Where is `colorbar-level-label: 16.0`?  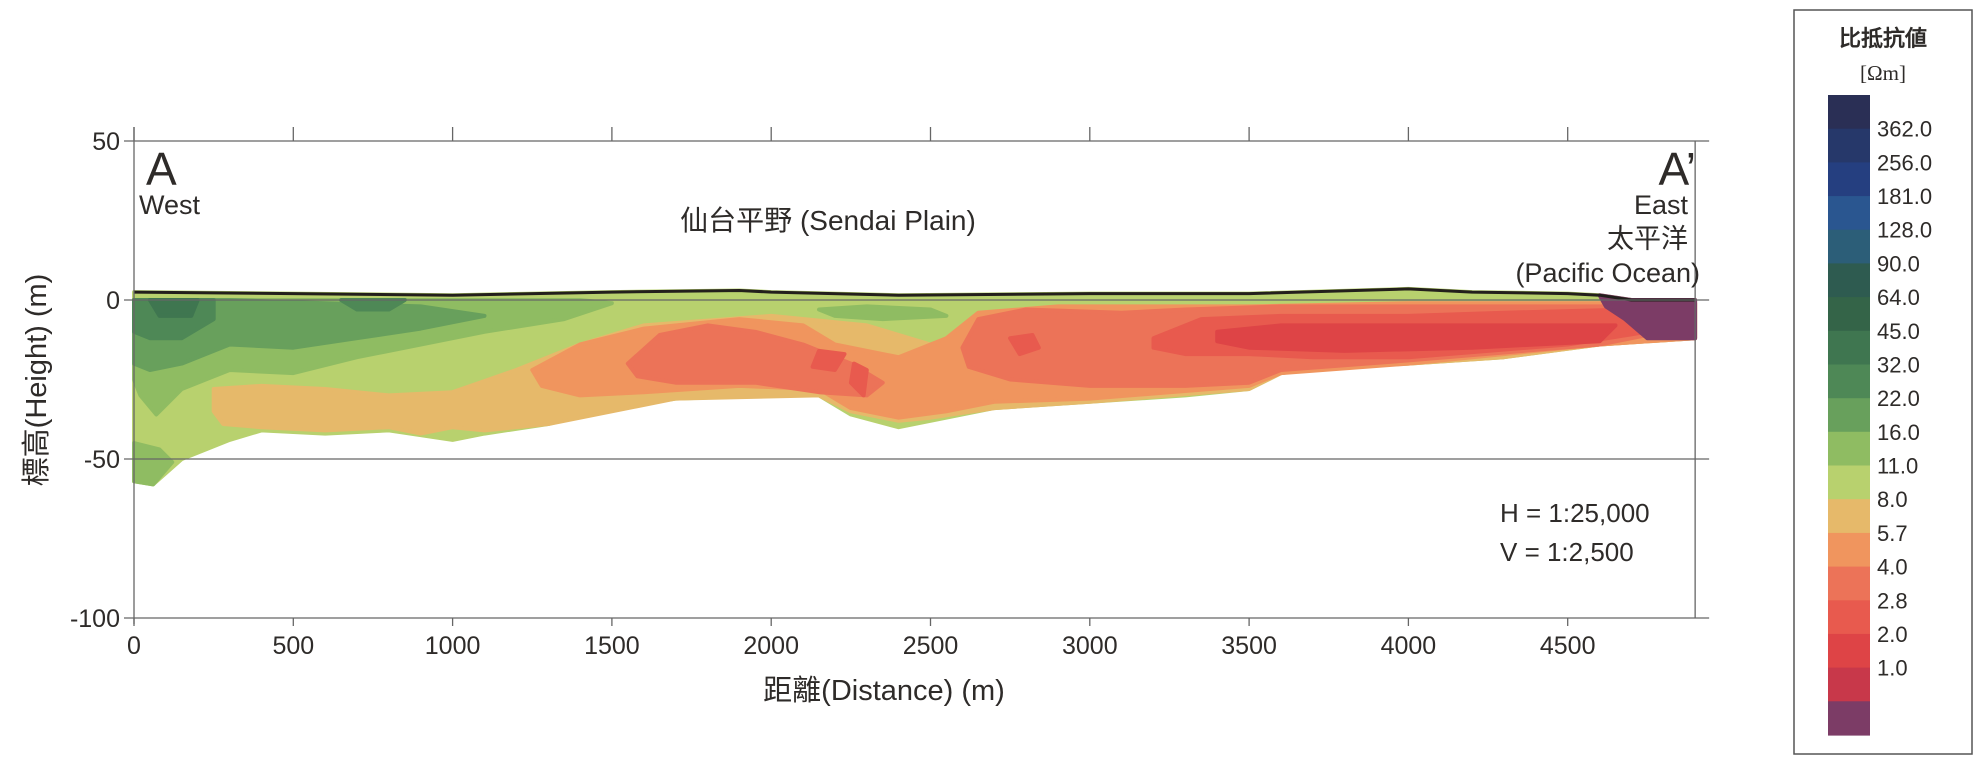 colorbar-level-label: 16.0 is located at coordinates (1898, 432).